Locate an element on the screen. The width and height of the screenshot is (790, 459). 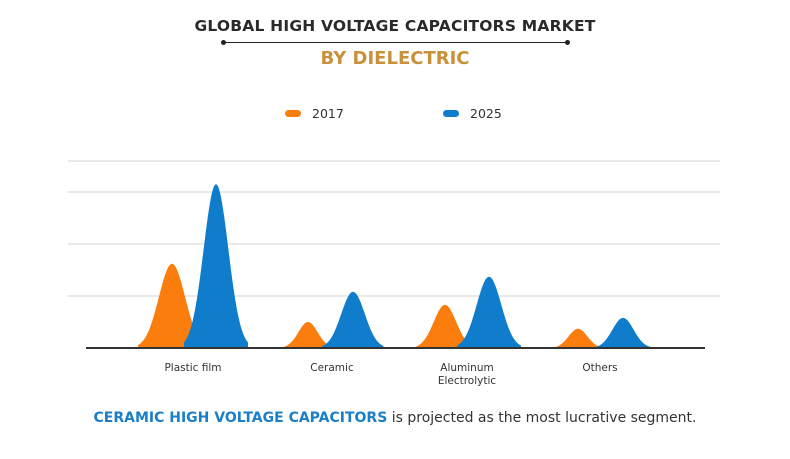
legend-item-2025: 2025 is located at coordinates (472, 113).